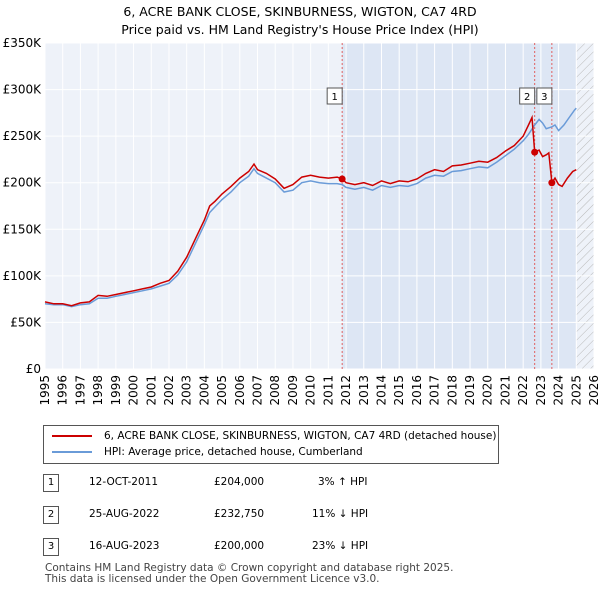 This screenshot has width=600, height=590. What do you see at coordinates (523, 390) in the screenshot?
I see `x-tick-label: 2022` at bounding box center [523, 390].